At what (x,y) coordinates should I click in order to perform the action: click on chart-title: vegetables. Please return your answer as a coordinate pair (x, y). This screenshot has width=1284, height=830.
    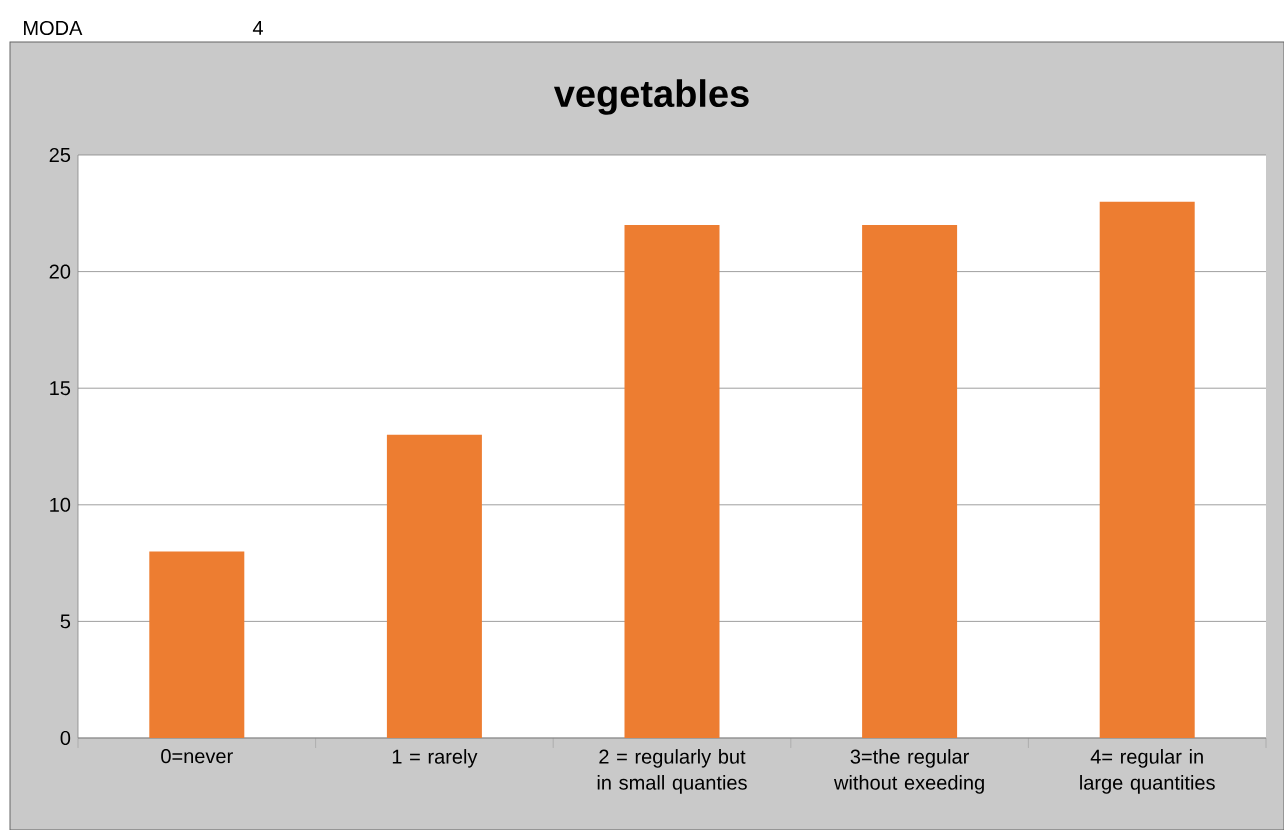
    Looking at the image, I should click on (651, 97).